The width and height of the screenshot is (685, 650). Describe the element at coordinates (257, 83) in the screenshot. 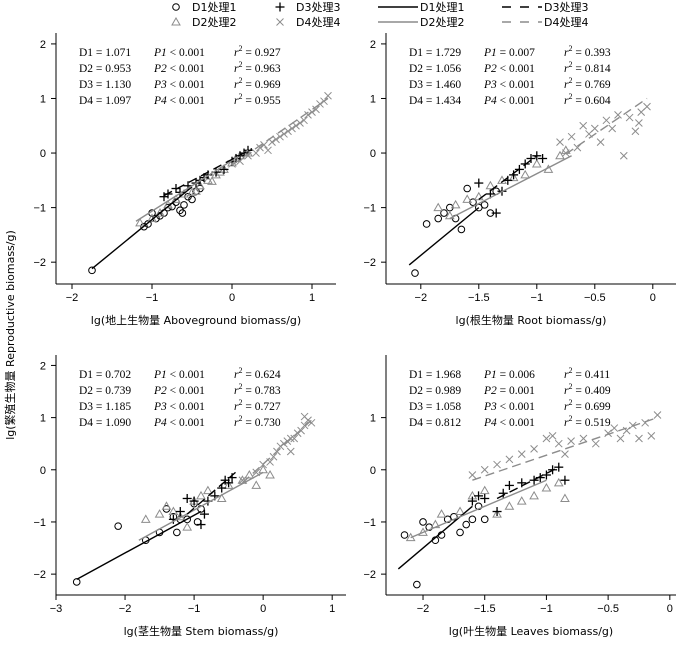

I see `stat-r2: r2 = 0.969` at that location.